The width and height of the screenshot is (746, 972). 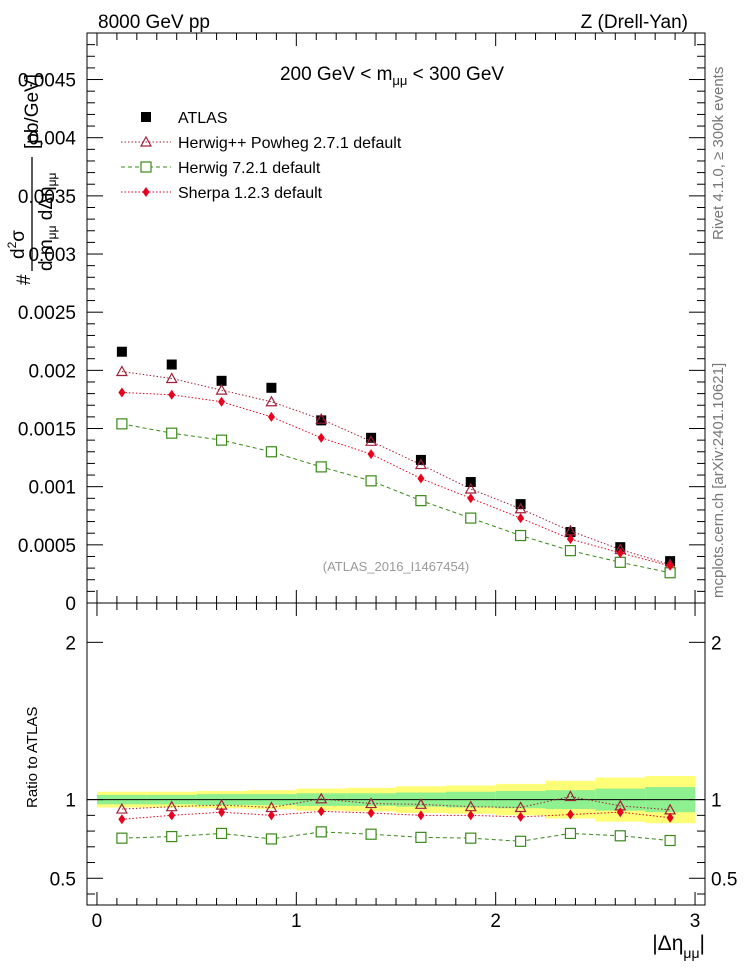 What do you see at coordinates (495, 921) in the screenshot?
I see `x-tick-label: 2` at bounding box center [495, 921].